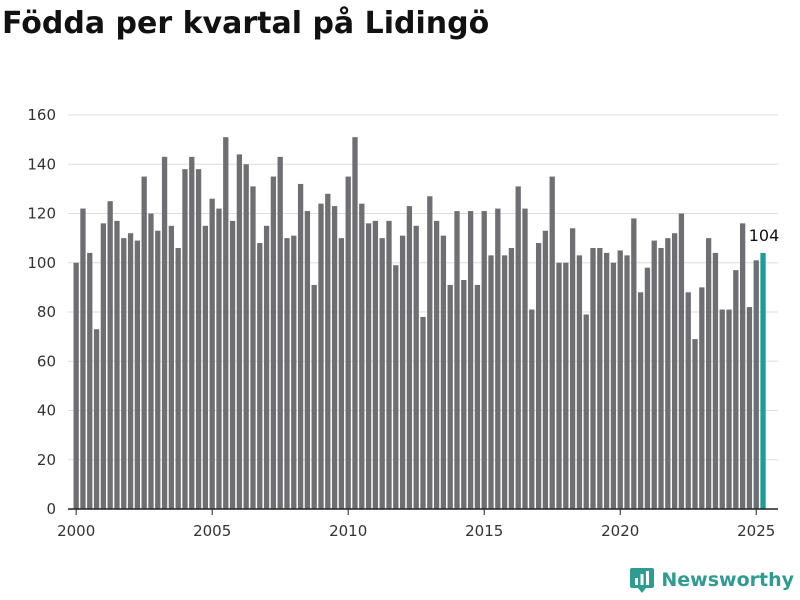 The image size is (800, 600). I want to click on bar-highlight, so click(763, 380).